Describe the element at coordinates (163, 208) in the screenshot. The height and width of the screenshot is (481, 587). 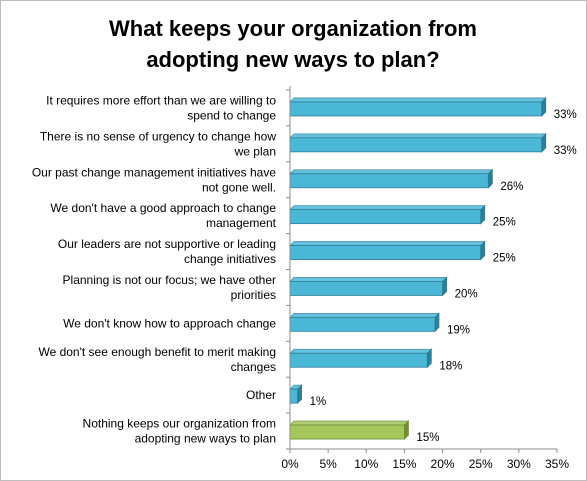
I see `category-label: We don't have a good approach to change` at that location.